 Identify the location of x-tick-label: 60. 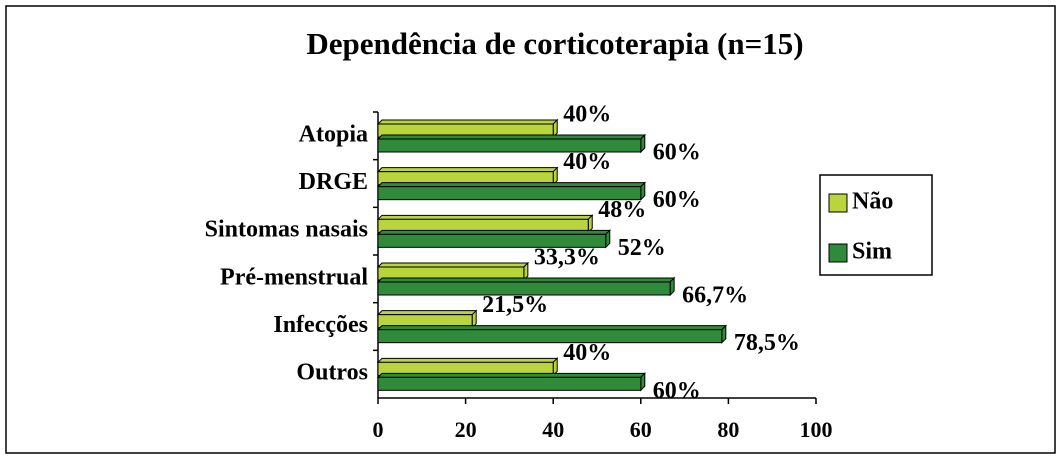
(641, 429).